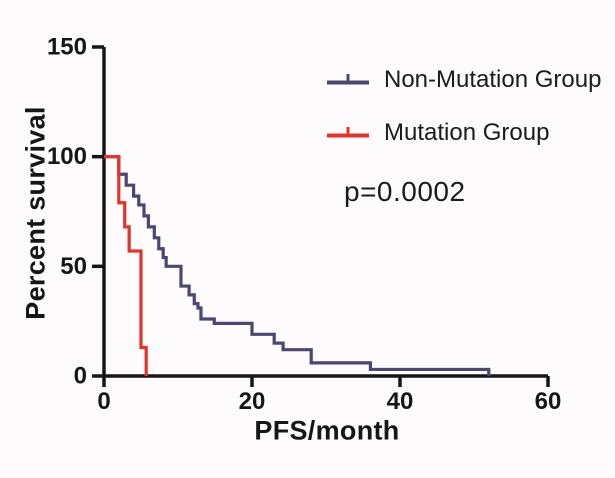 Image resolution: width=615 pixels, height=478 pixels. I want to click on legend-label-mutation-group: Mutation Group, so click(467, 132).